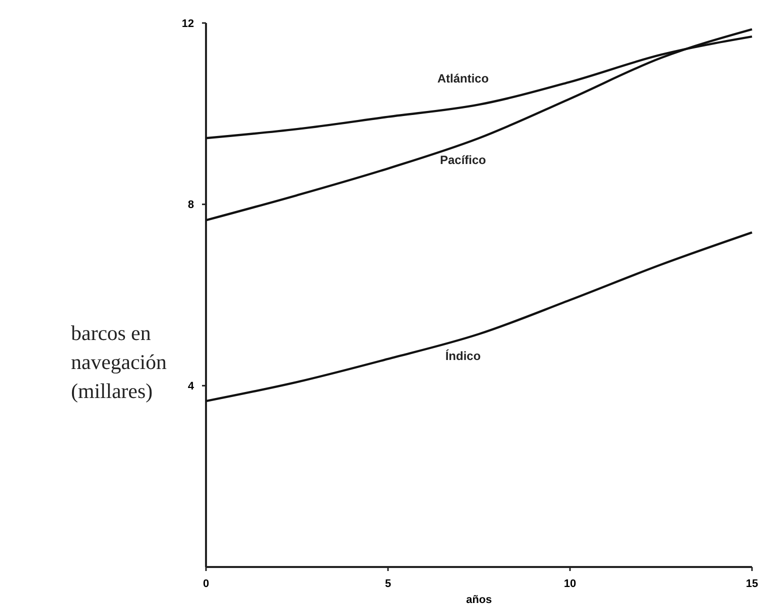 The height and width of the screenshot is (613, 761). What do you see at coordinates (119, 362) in the screenshot?
I see `y-axis-title: barcos en navegación (millares)` at bounding box center [119, 362].